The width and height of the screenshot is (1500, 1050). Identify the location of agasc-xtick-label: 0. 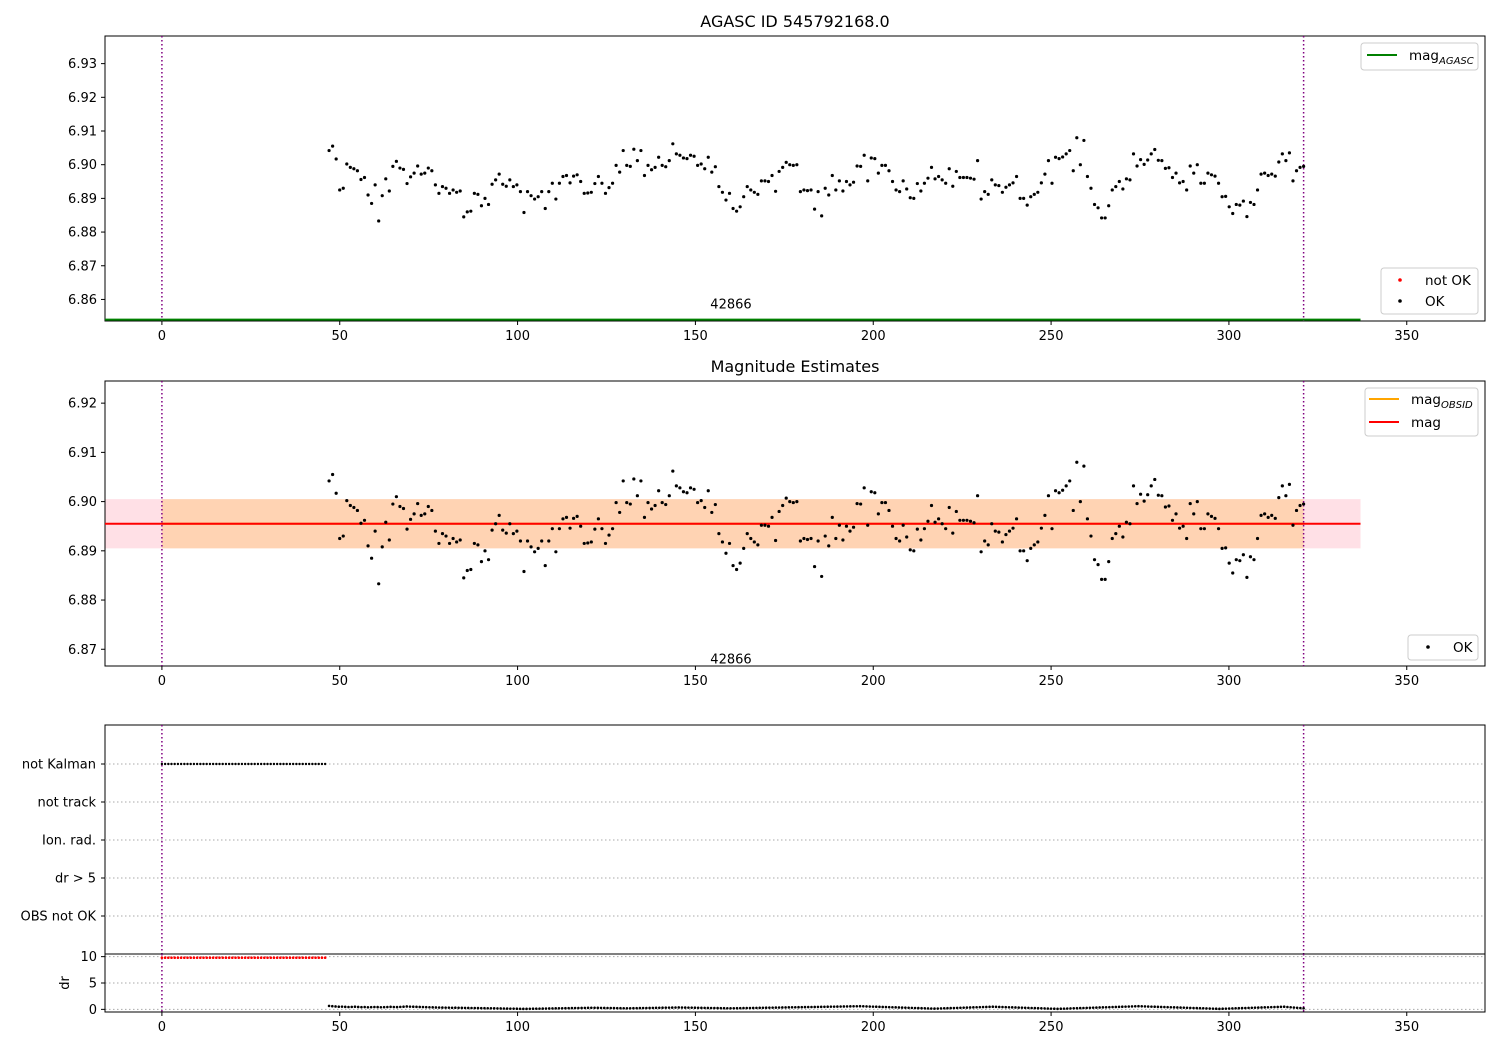
(162, 336).